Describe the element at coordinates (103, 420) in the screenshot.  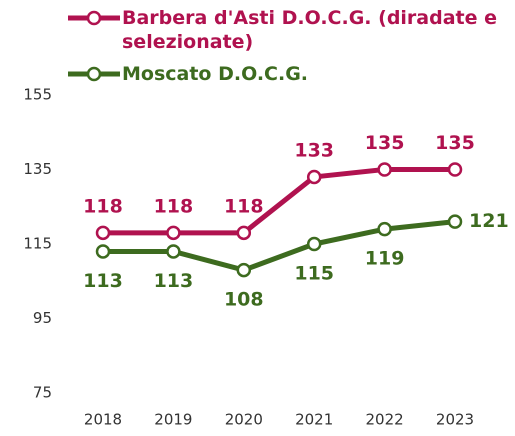
I see `x-tick-label: 2018` at that location.